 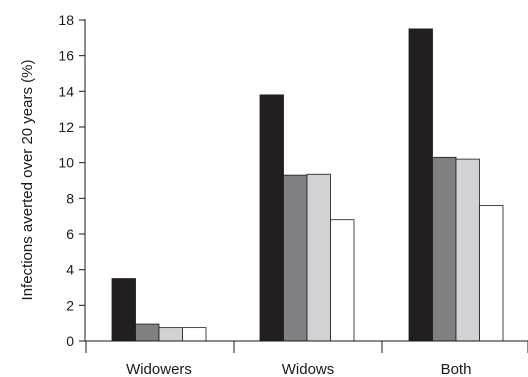 What do you see at coordinates (70, 305) in the screenshot?
I see `y-tick-label: 2` at bounding box center [70, 305].